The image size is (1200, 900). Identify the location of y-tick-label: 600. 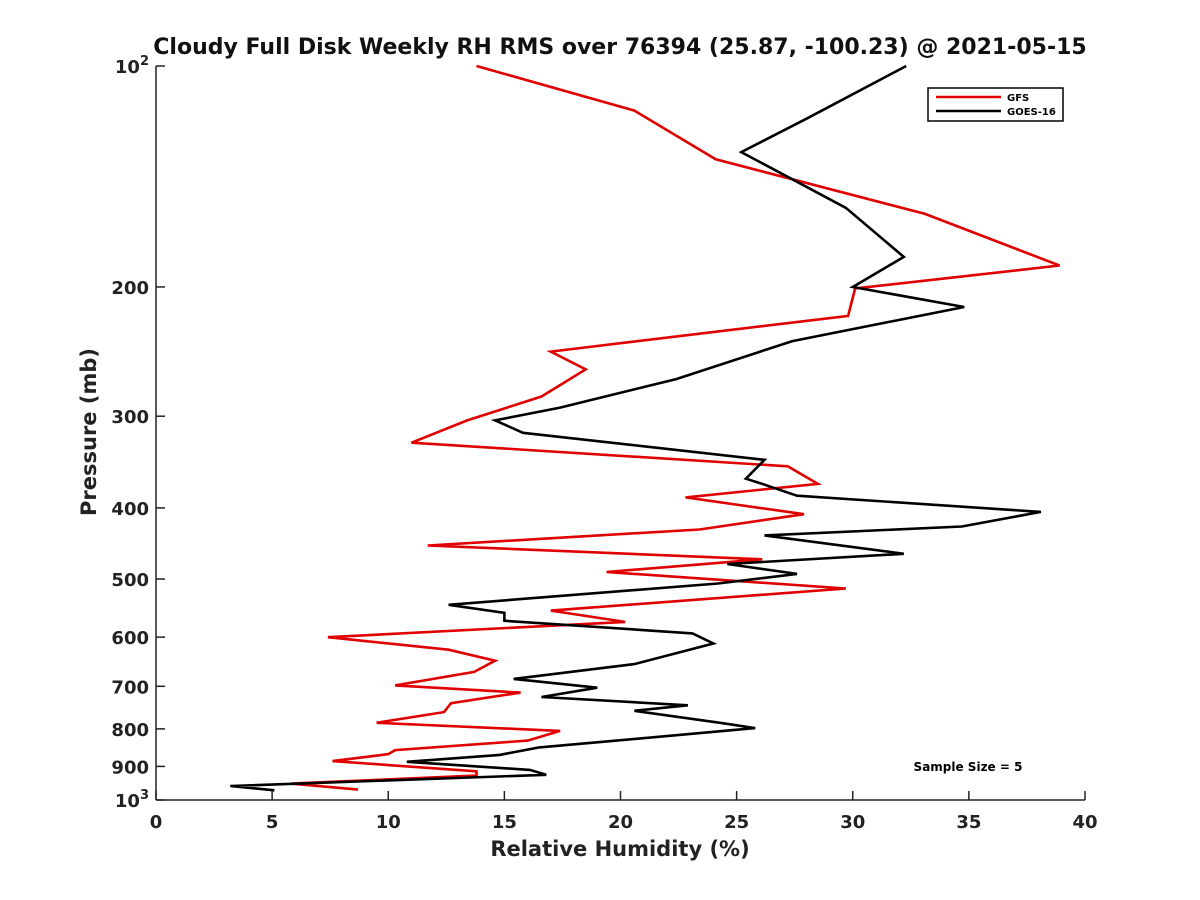
(130, 638).